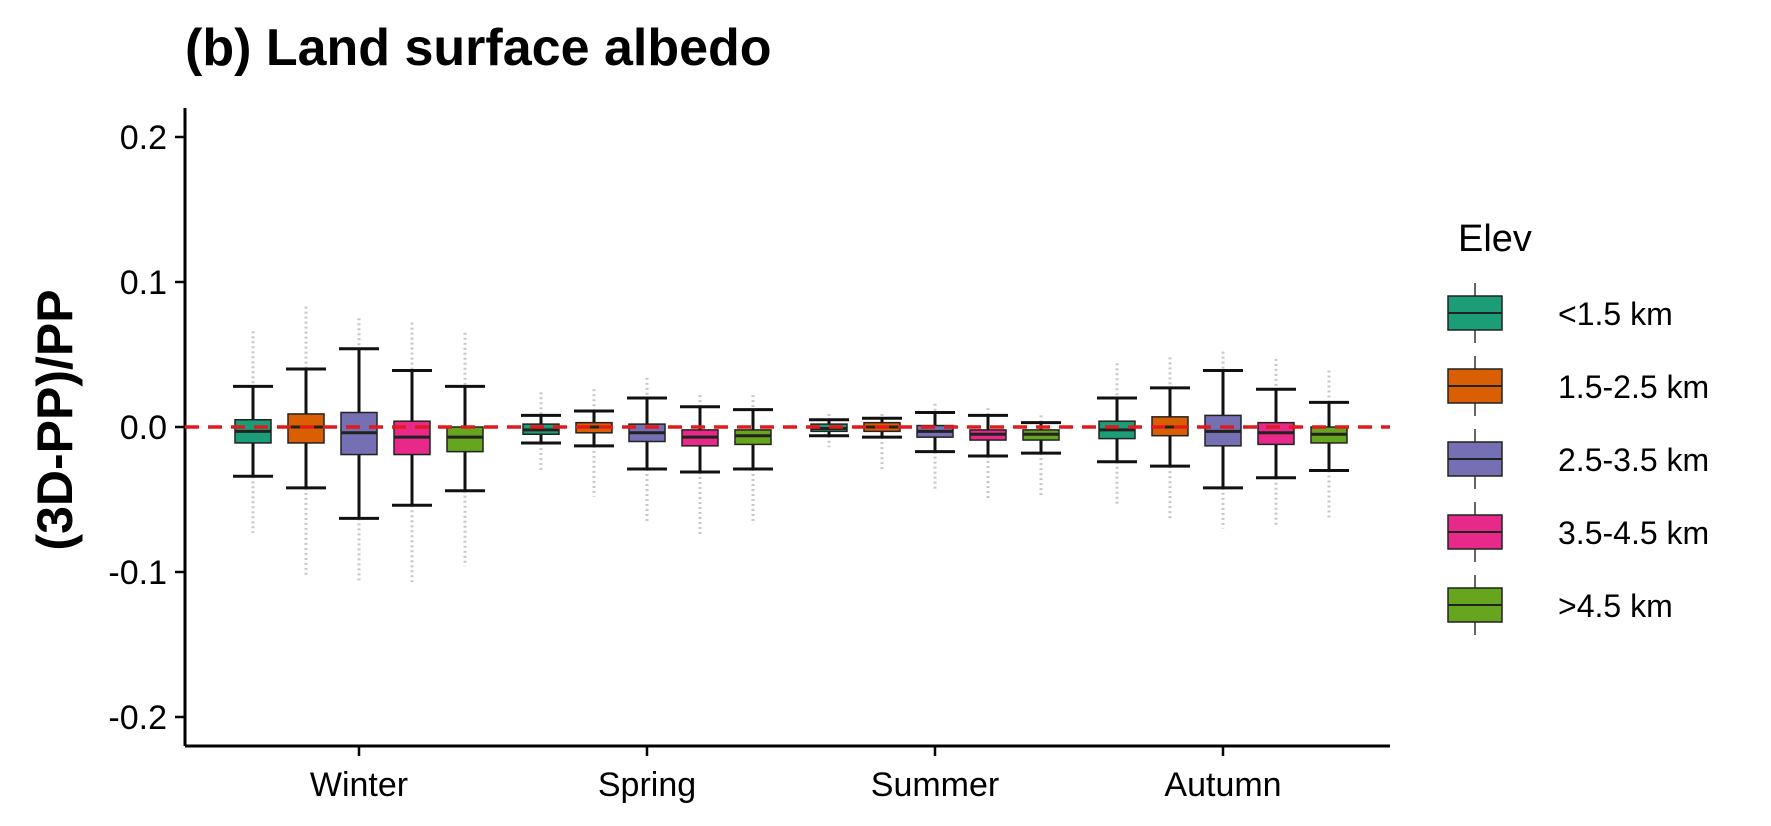 Image resolution: width=1771 pixels, height=826 pixels. I want to click on legend-entry-label: 2.5-3.5 km, so click(1633, 460).